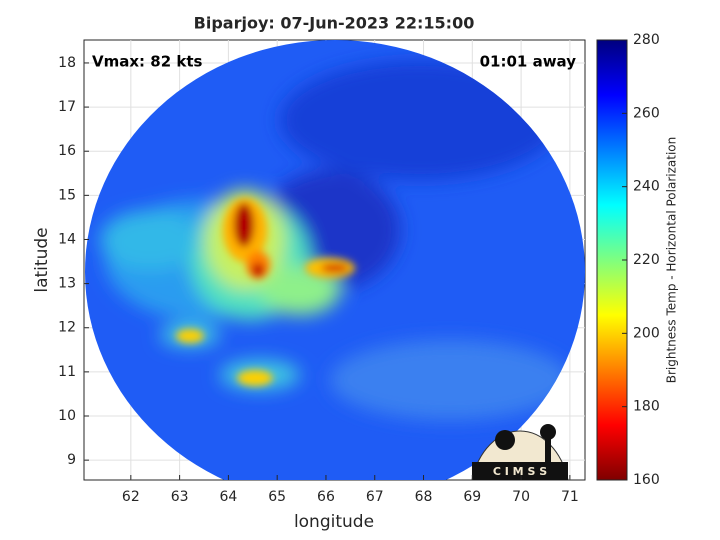 The width and height of the screenshot is (720, 540). I want to click on y-tick-label: 11, so click(67, 372).